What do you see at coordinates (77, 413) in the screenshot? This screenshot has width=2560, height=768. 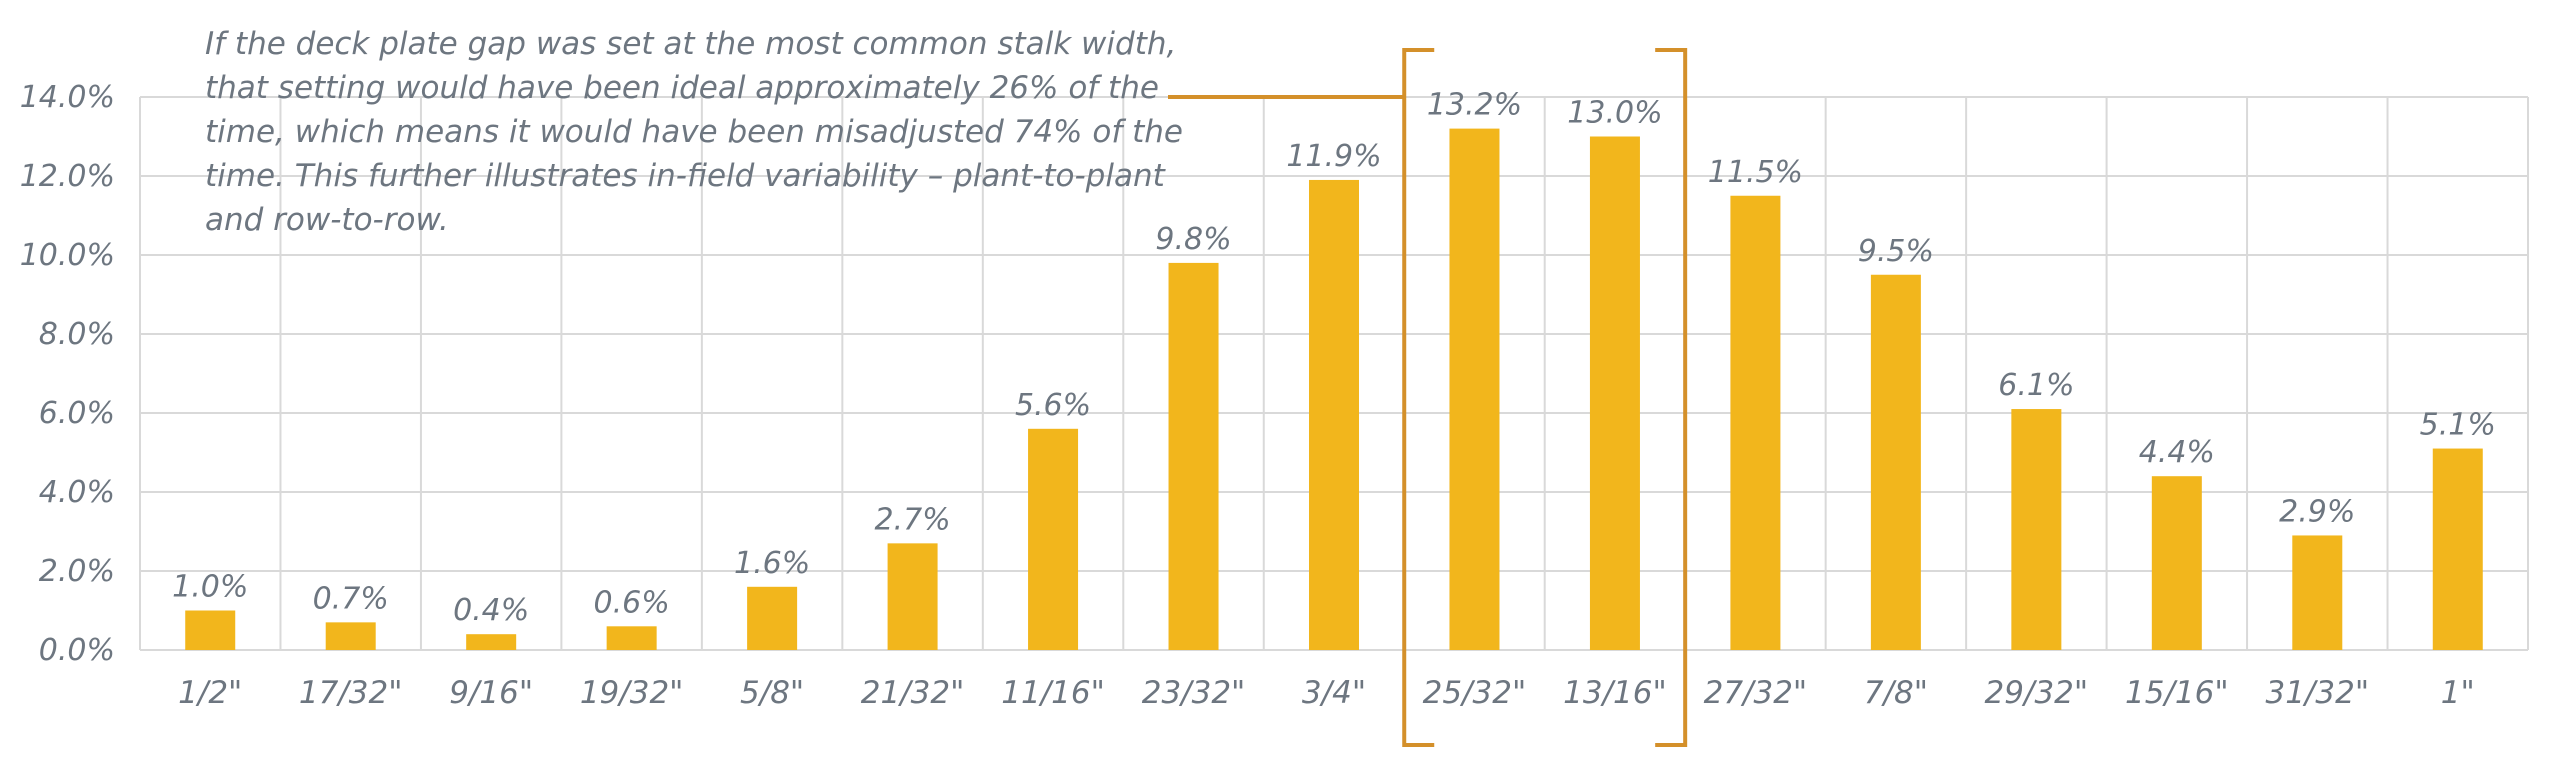 I see `y-tick-label: 6.0%` at bounding box center [77, 413].